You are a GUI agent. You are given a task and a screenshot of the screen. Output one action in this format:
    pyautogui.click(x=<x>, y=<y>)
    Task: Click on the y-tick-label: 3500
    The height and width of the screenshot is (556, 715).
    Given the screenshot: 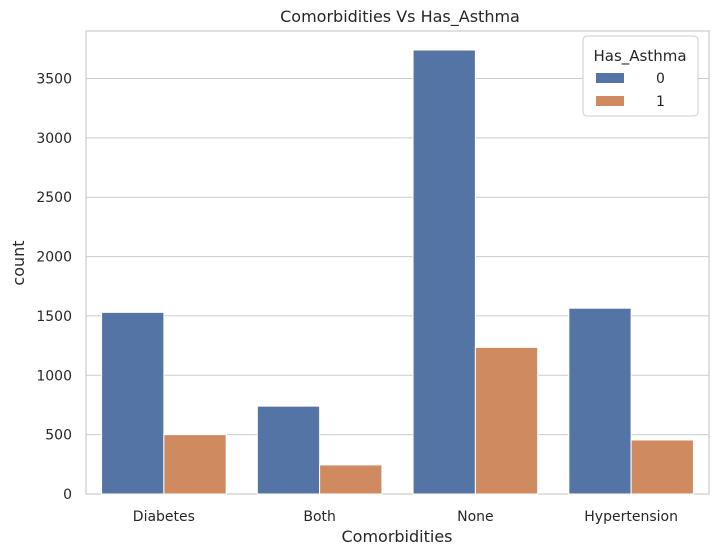 What is the action you would take?
    pyautogui.click(x=54, y=79)
    